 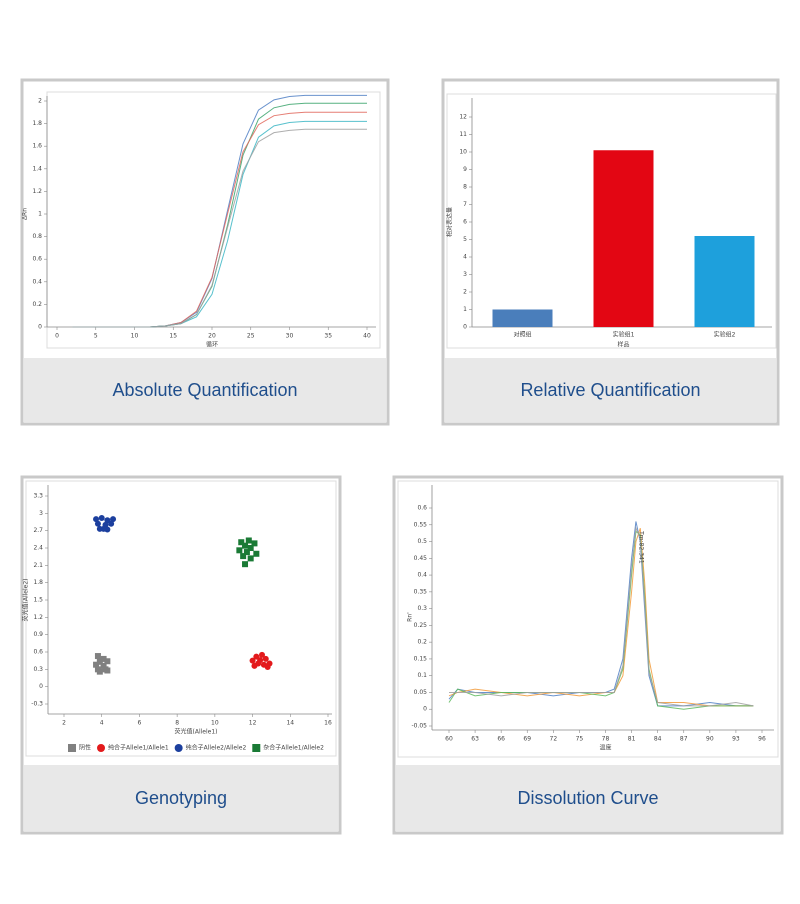 What do you see at coordinates (463, 117) in the screenshot?
I see `y-tick-label: 12` at bounding box center [463, 117].